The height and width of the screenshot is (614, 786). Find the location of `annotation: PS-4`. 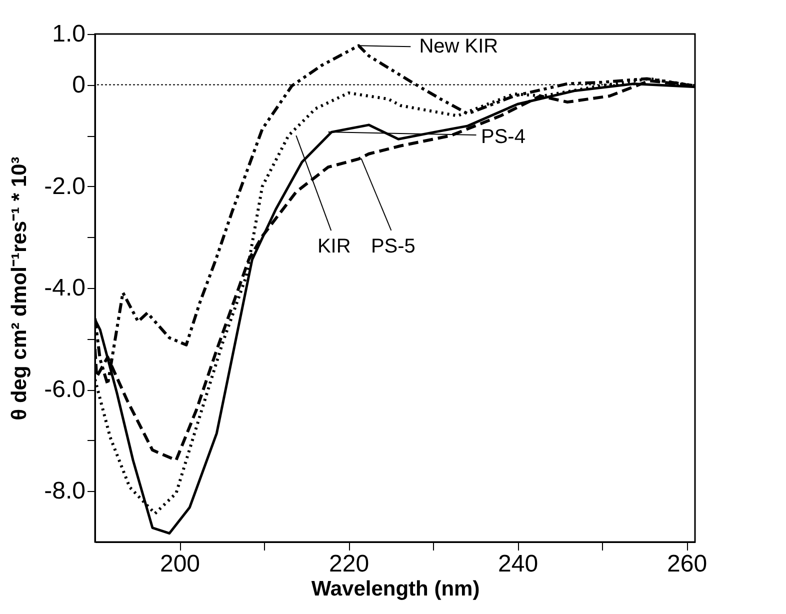

annotation: PS-4 is located at coordinates (503, 137).